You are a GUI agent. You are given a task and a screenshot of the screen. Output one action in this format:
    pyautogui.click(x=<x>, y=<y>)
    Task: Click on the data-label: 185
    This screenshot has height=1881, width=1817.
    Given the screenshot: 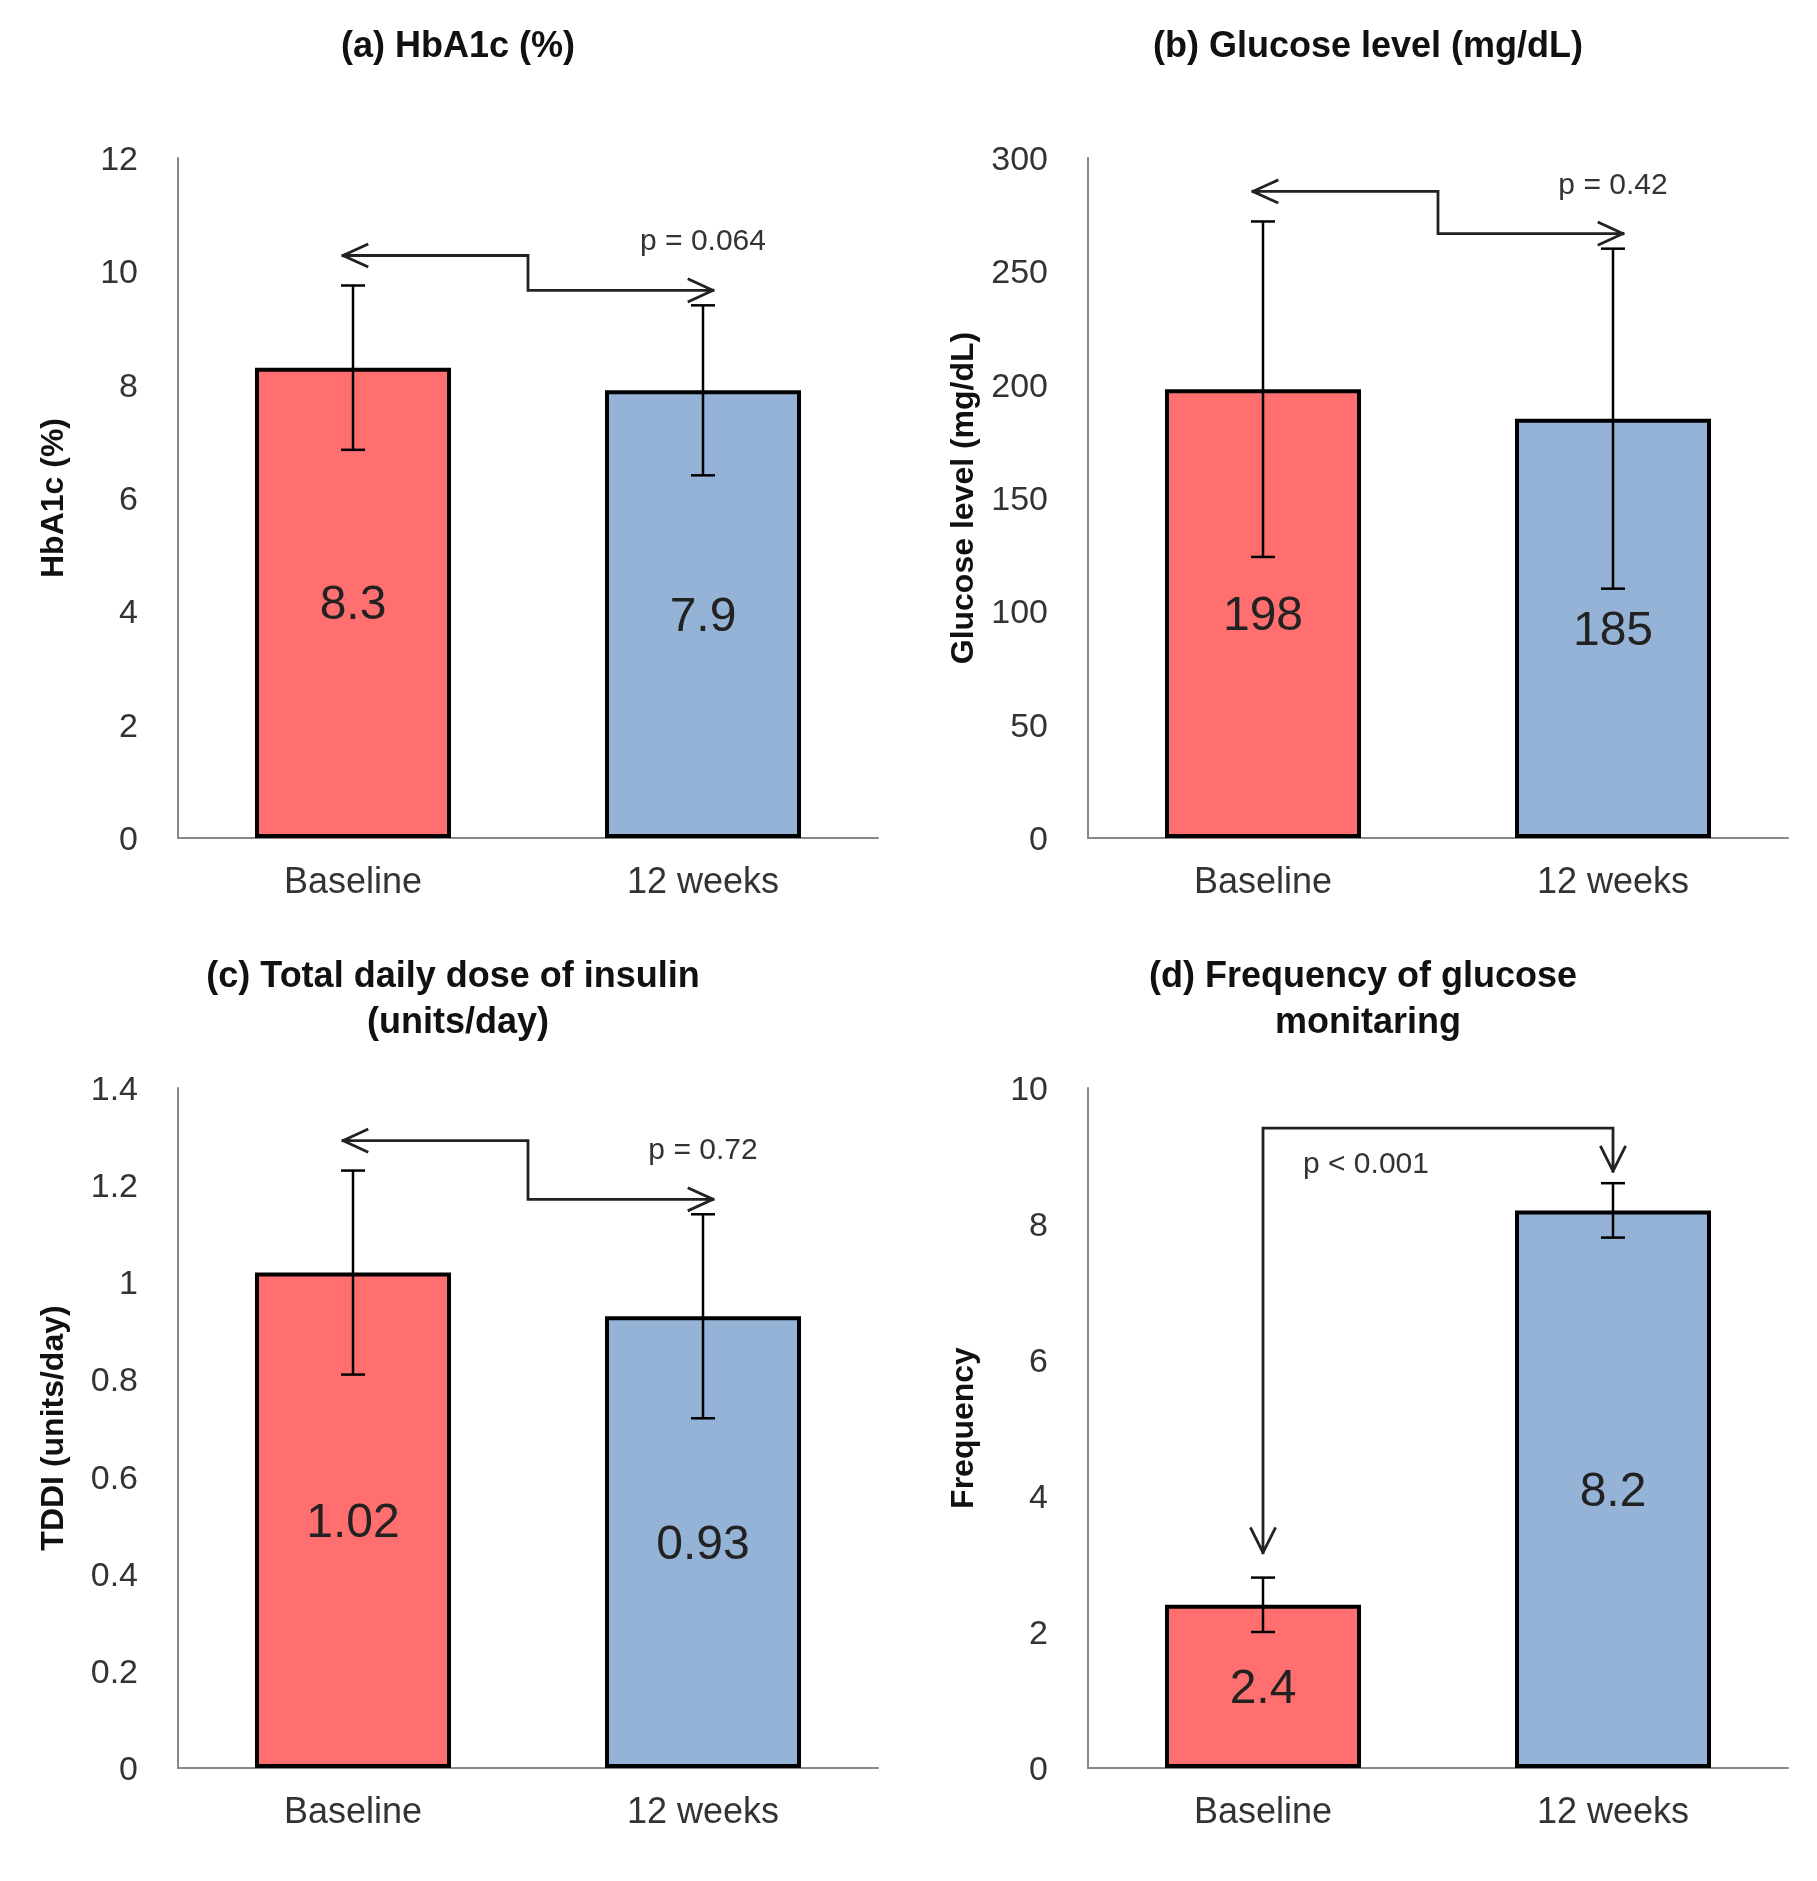 What is the action you would take?
    pyautogui.click(x=1613, y=628)
    